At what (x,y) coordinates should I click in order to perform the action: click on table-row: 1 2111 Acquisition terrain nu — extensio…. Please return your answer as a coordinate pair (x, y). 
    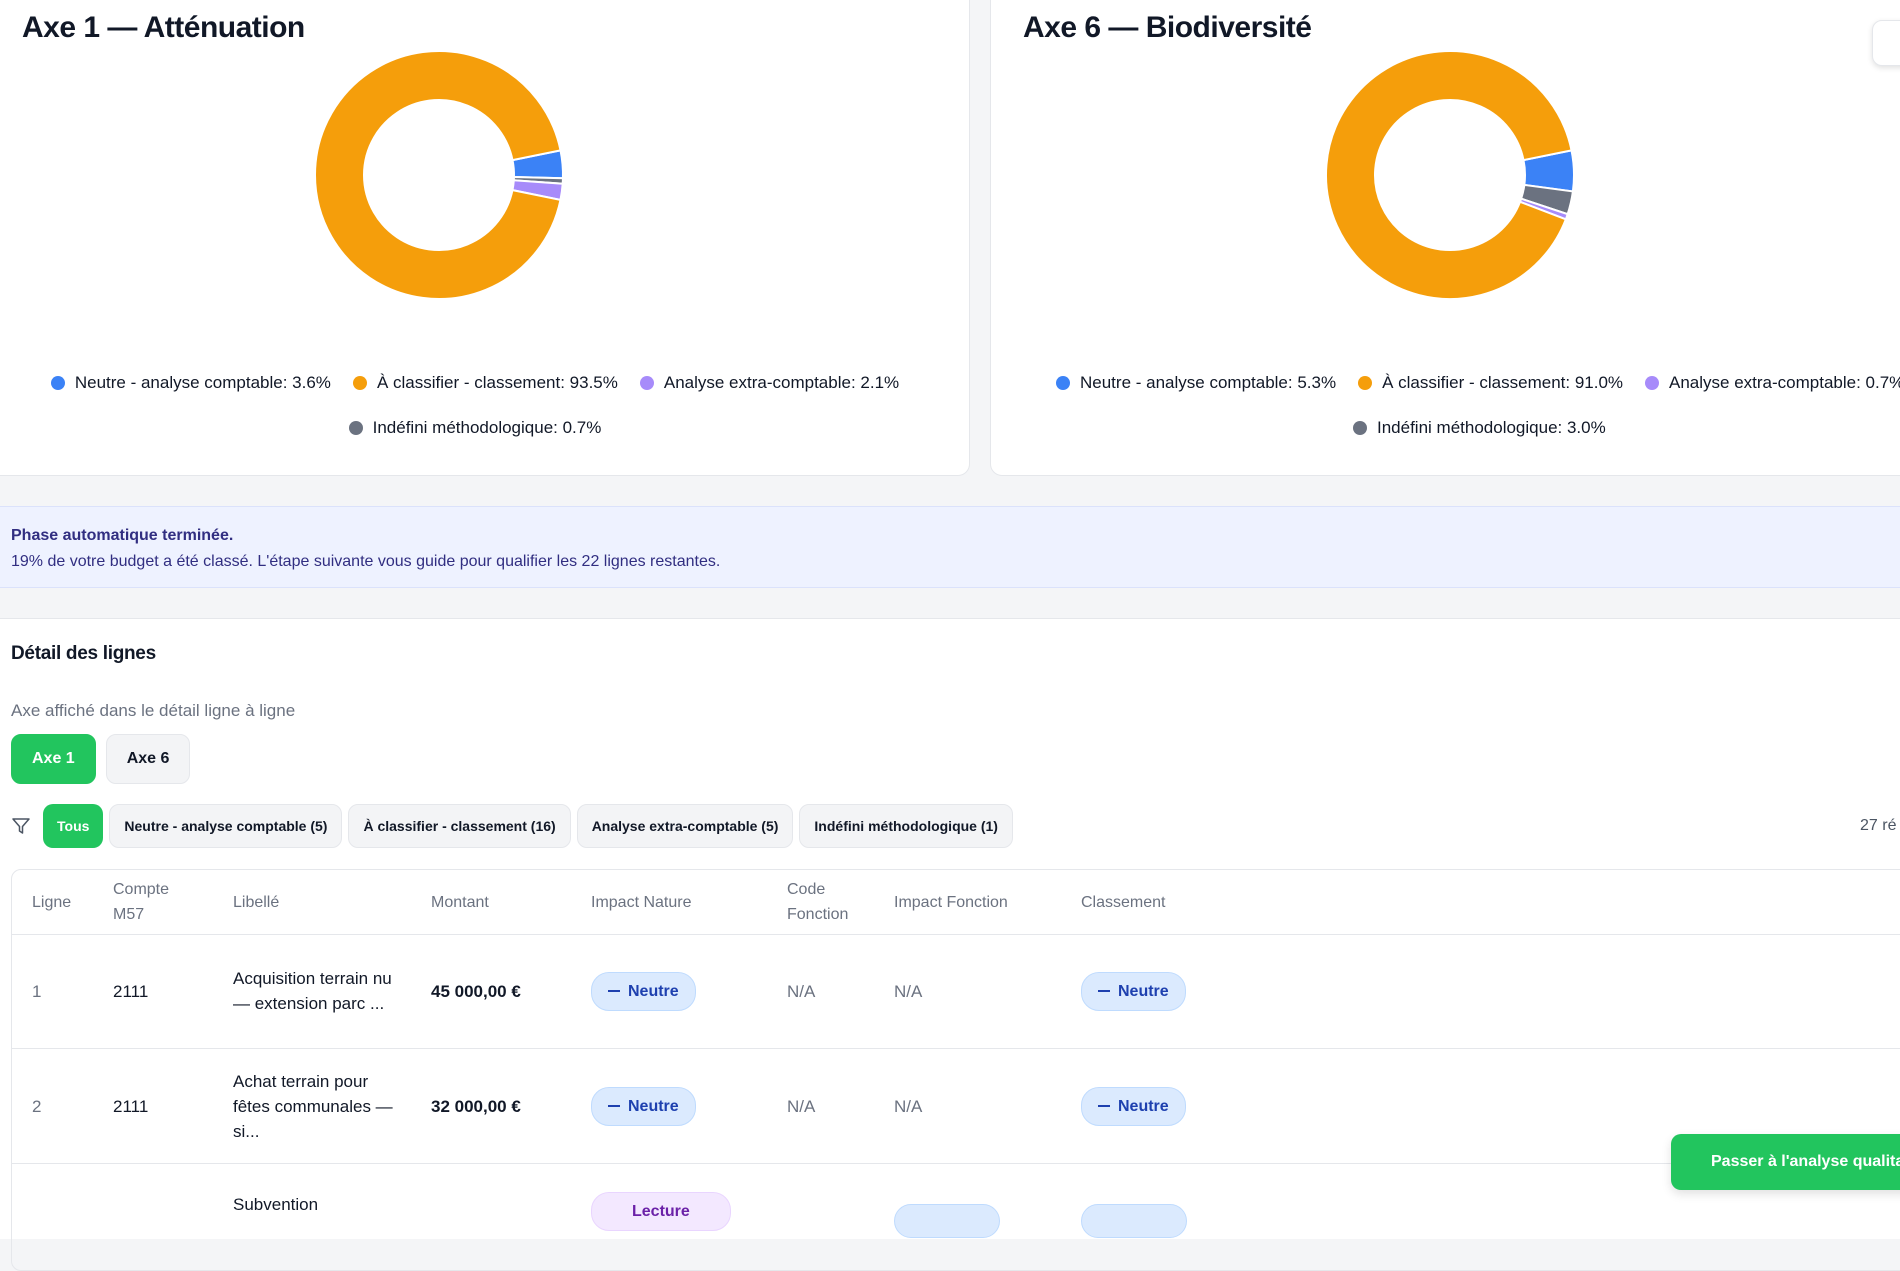
    Looking at the image, I should click on (956, 991).